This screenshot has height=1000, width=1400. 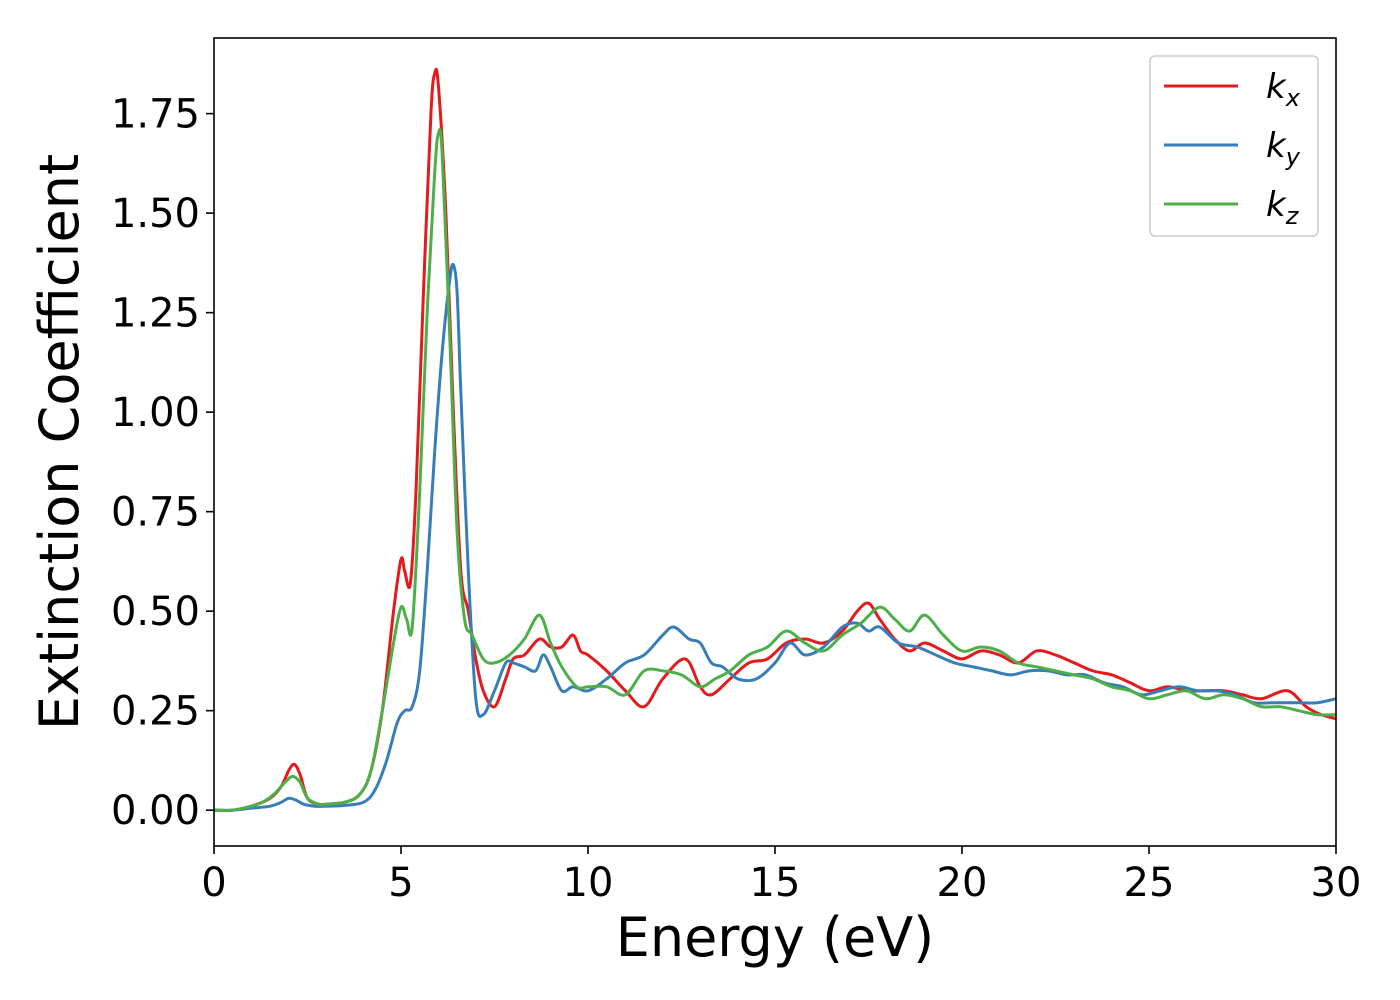 What do you see at coordinates (775, 937) in the screenshot?
I see `x-axis-title: Energy (eV)` at bounding box center [775, 937].